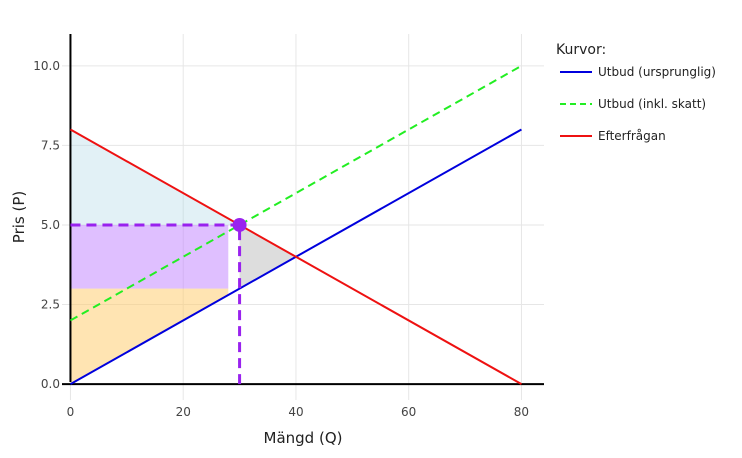 The height and width of the screenshot is (458, 742). What do you see at coordinates (652, 104) in the screenshot?
I see `legend-label-1: Utbud (inkl. skatt)` at bounding box center [652, 104].